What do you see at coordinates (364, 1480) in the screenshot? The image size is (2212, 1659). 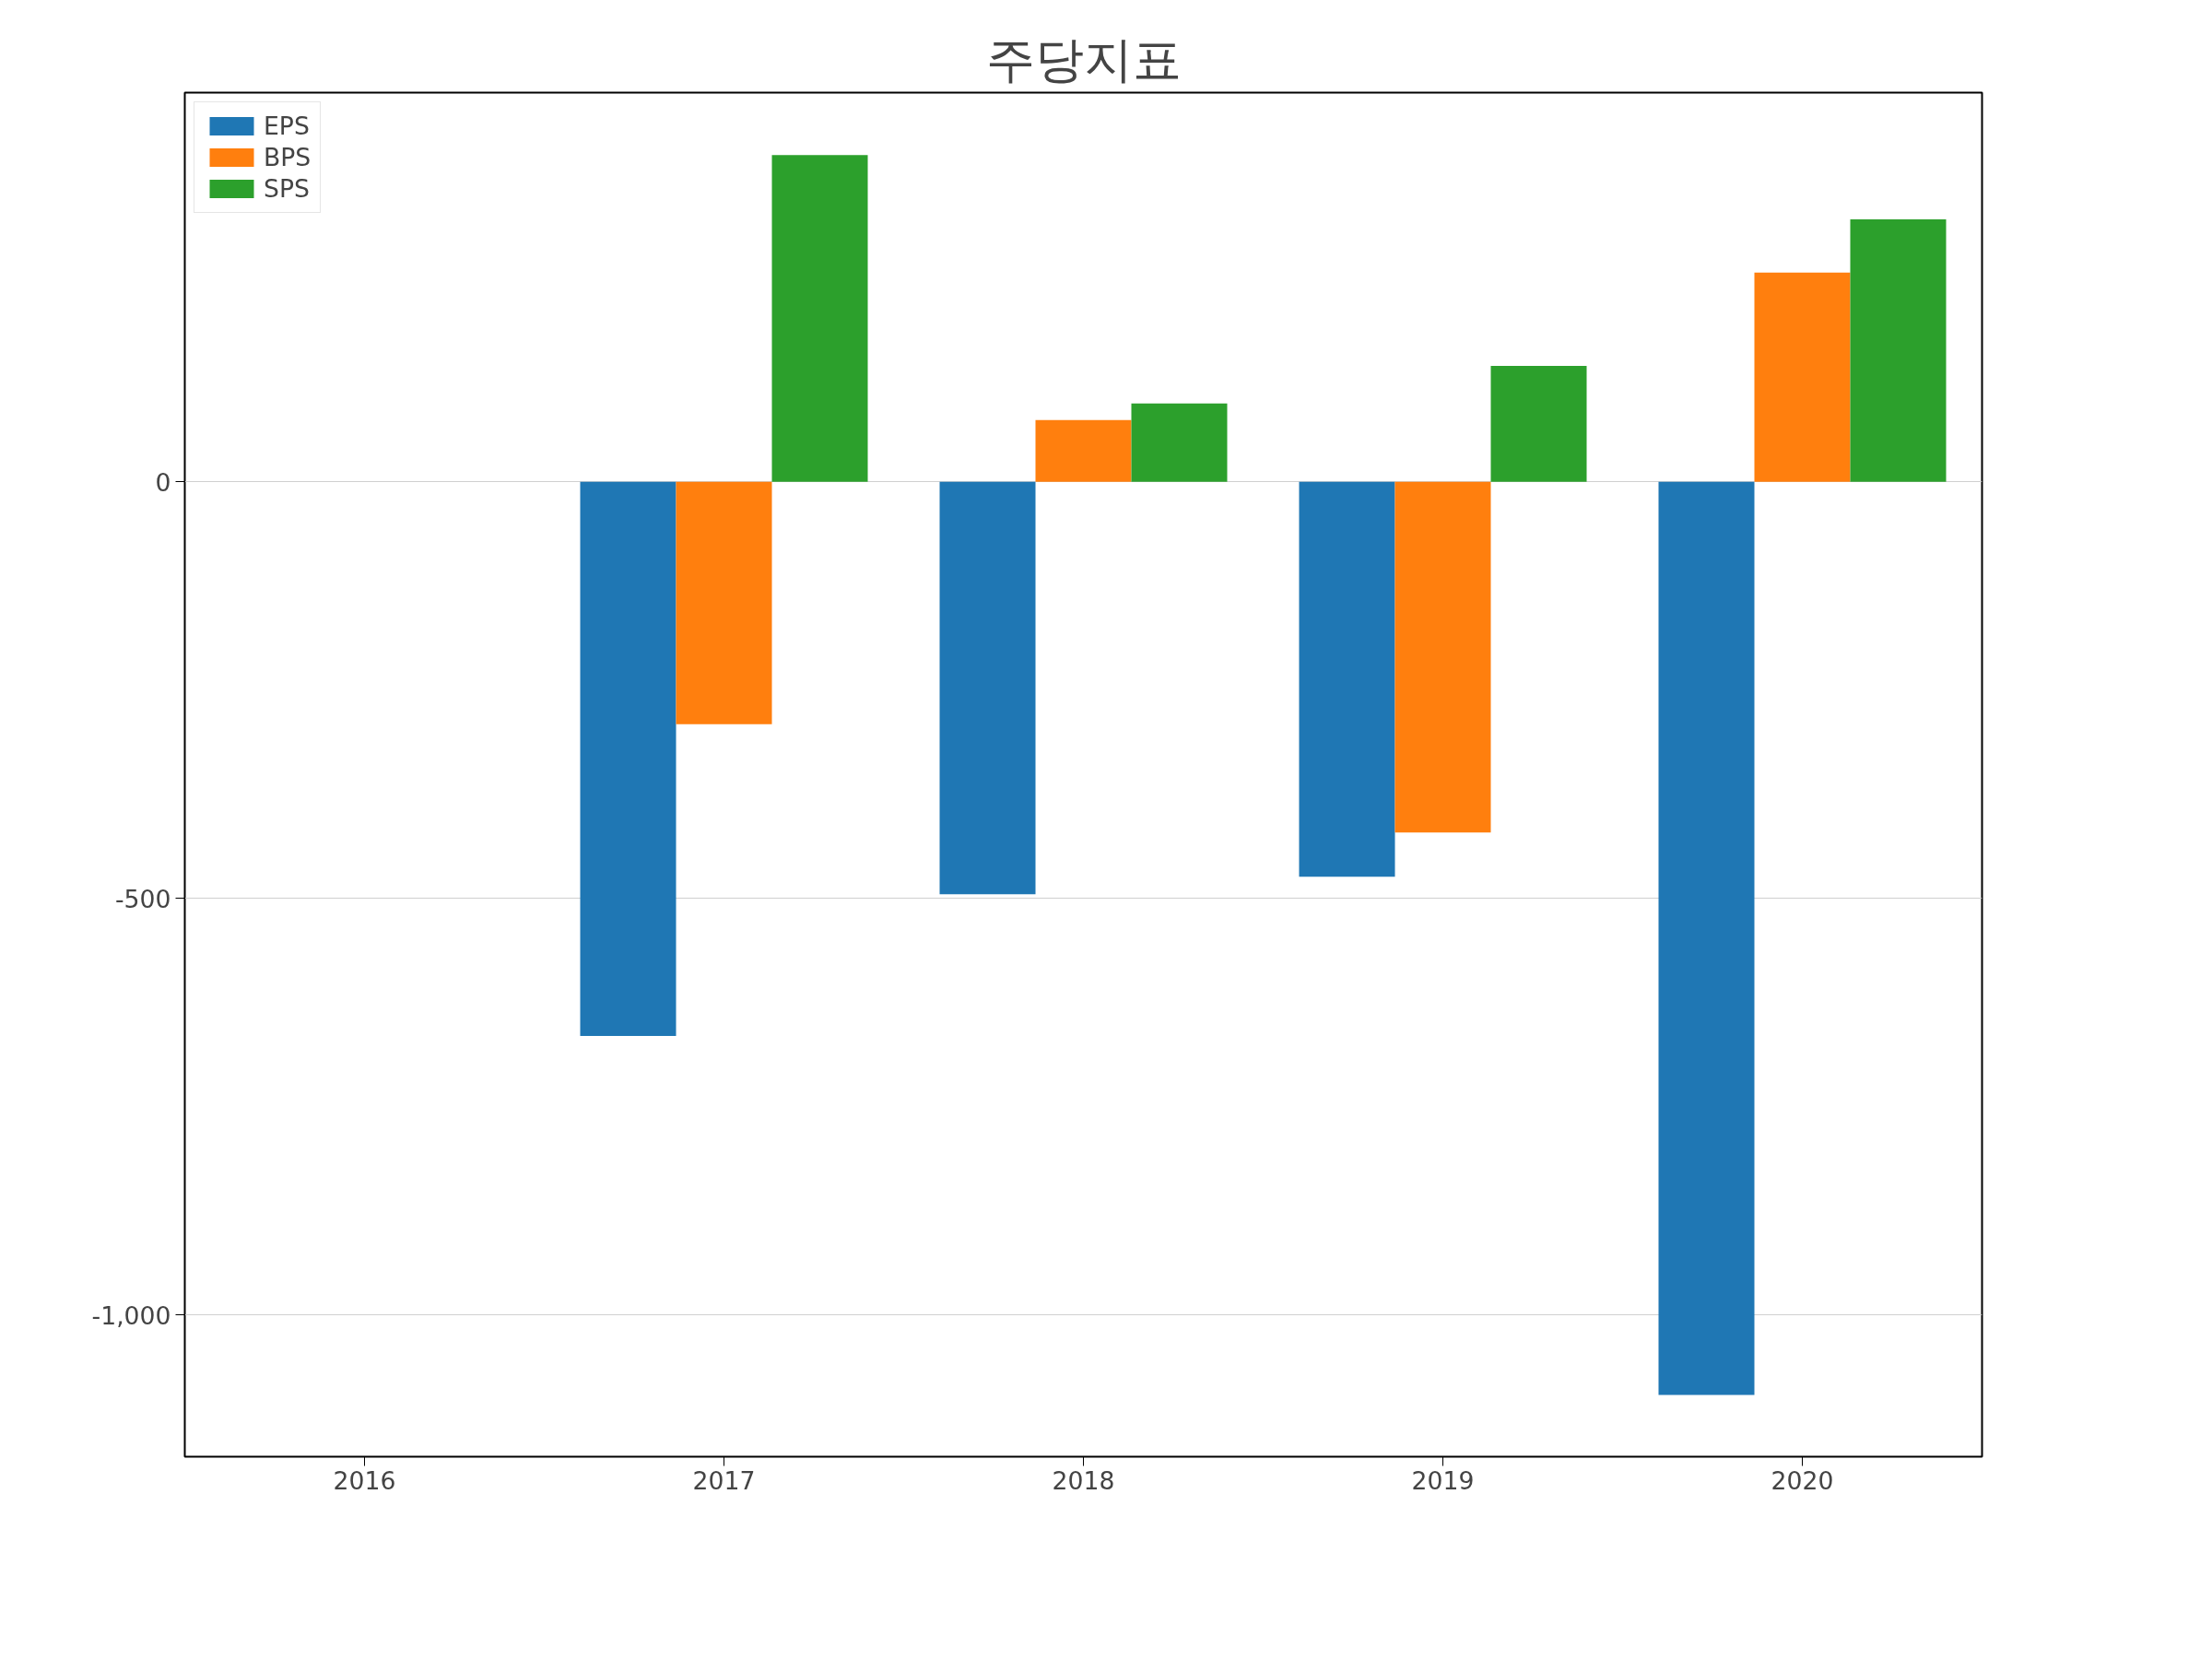 I see `x-tick-label: 2016` at bounding box center [364, 1480].